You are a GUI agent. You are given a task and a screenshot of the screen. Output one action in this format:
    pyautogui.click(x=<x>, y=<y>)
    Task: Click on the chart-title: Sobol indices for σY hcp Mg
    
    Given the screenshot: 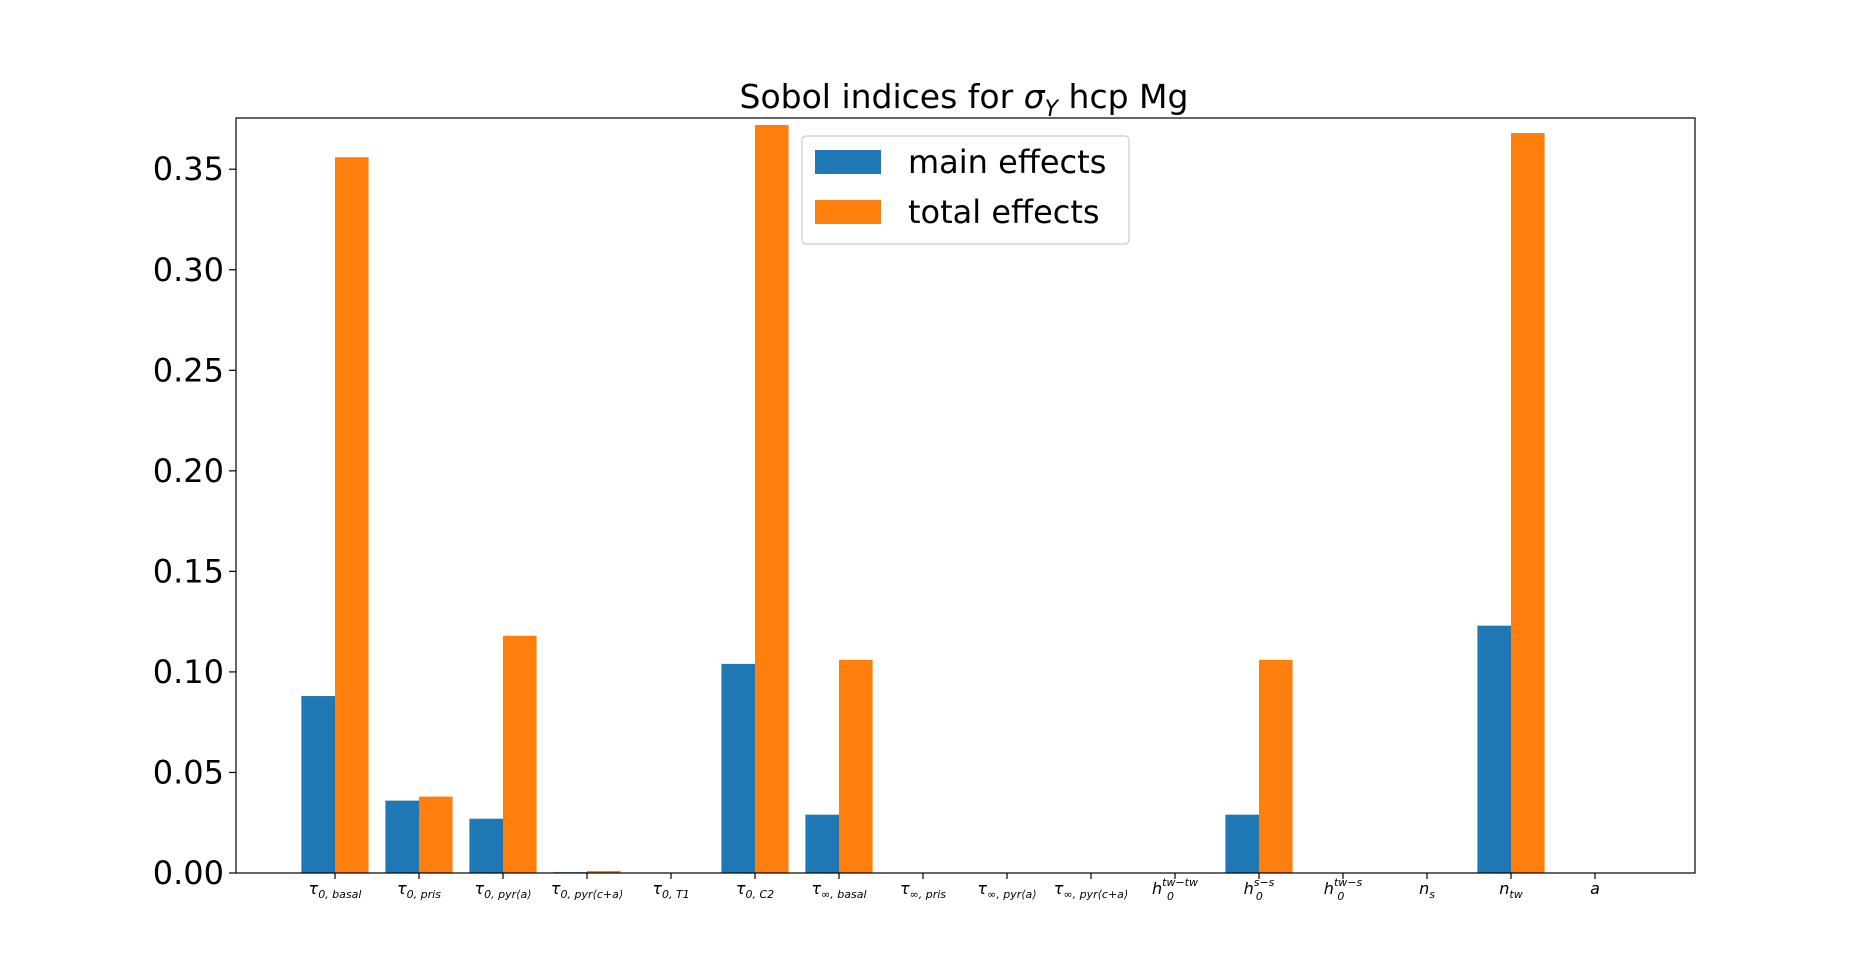 What is the action you would take?
    pyautogui.click(x=964, y=99)
    